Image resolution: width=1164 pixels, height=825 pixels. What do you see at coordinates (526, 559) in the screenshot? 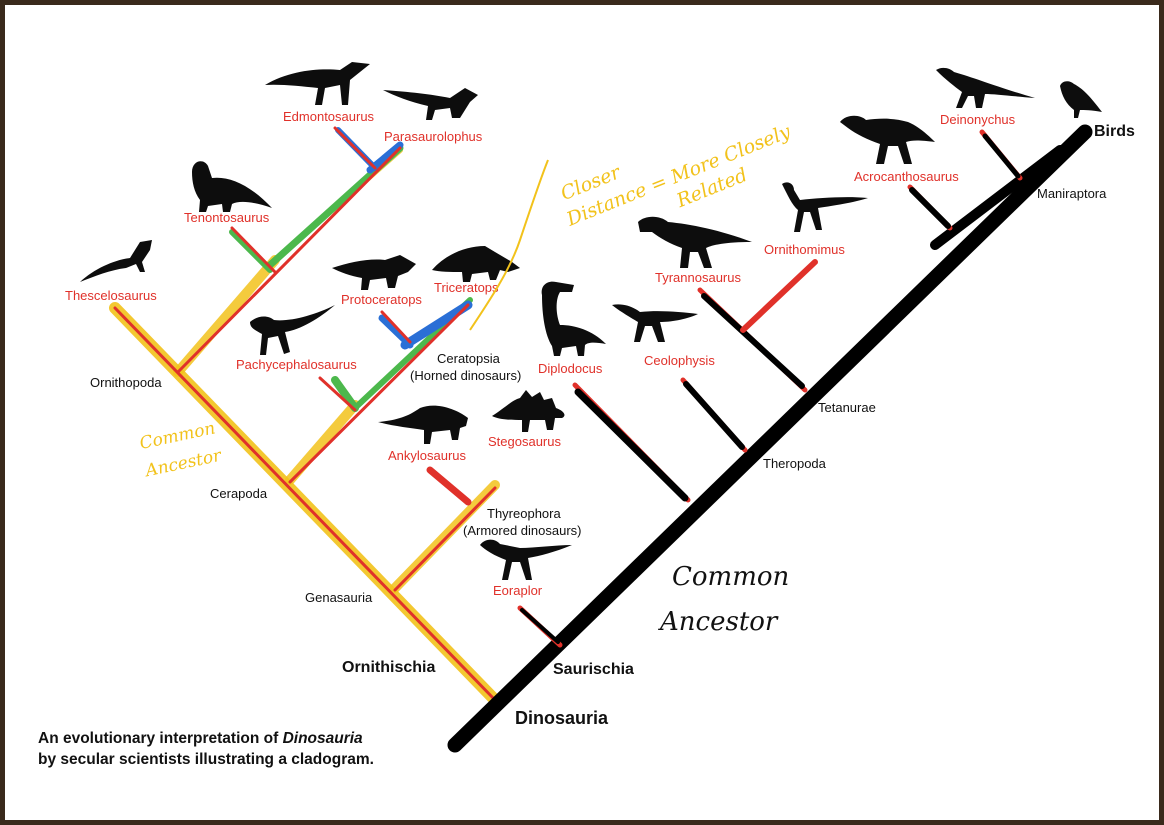
I see `eoraptor-silhouette` at bounding box center [526, 559].